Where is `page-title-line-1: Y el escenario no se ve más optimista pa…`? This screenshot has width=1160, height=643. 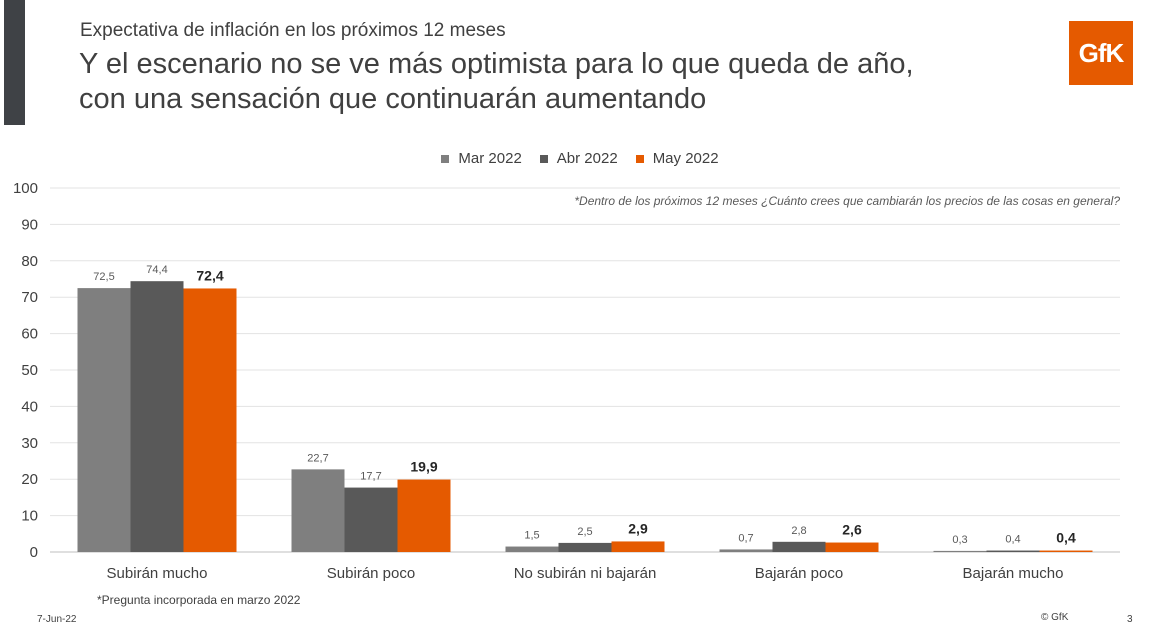
page-title-line-1: Y el escenario no se ve más optimista pa… is located at coordinates (496, 64).